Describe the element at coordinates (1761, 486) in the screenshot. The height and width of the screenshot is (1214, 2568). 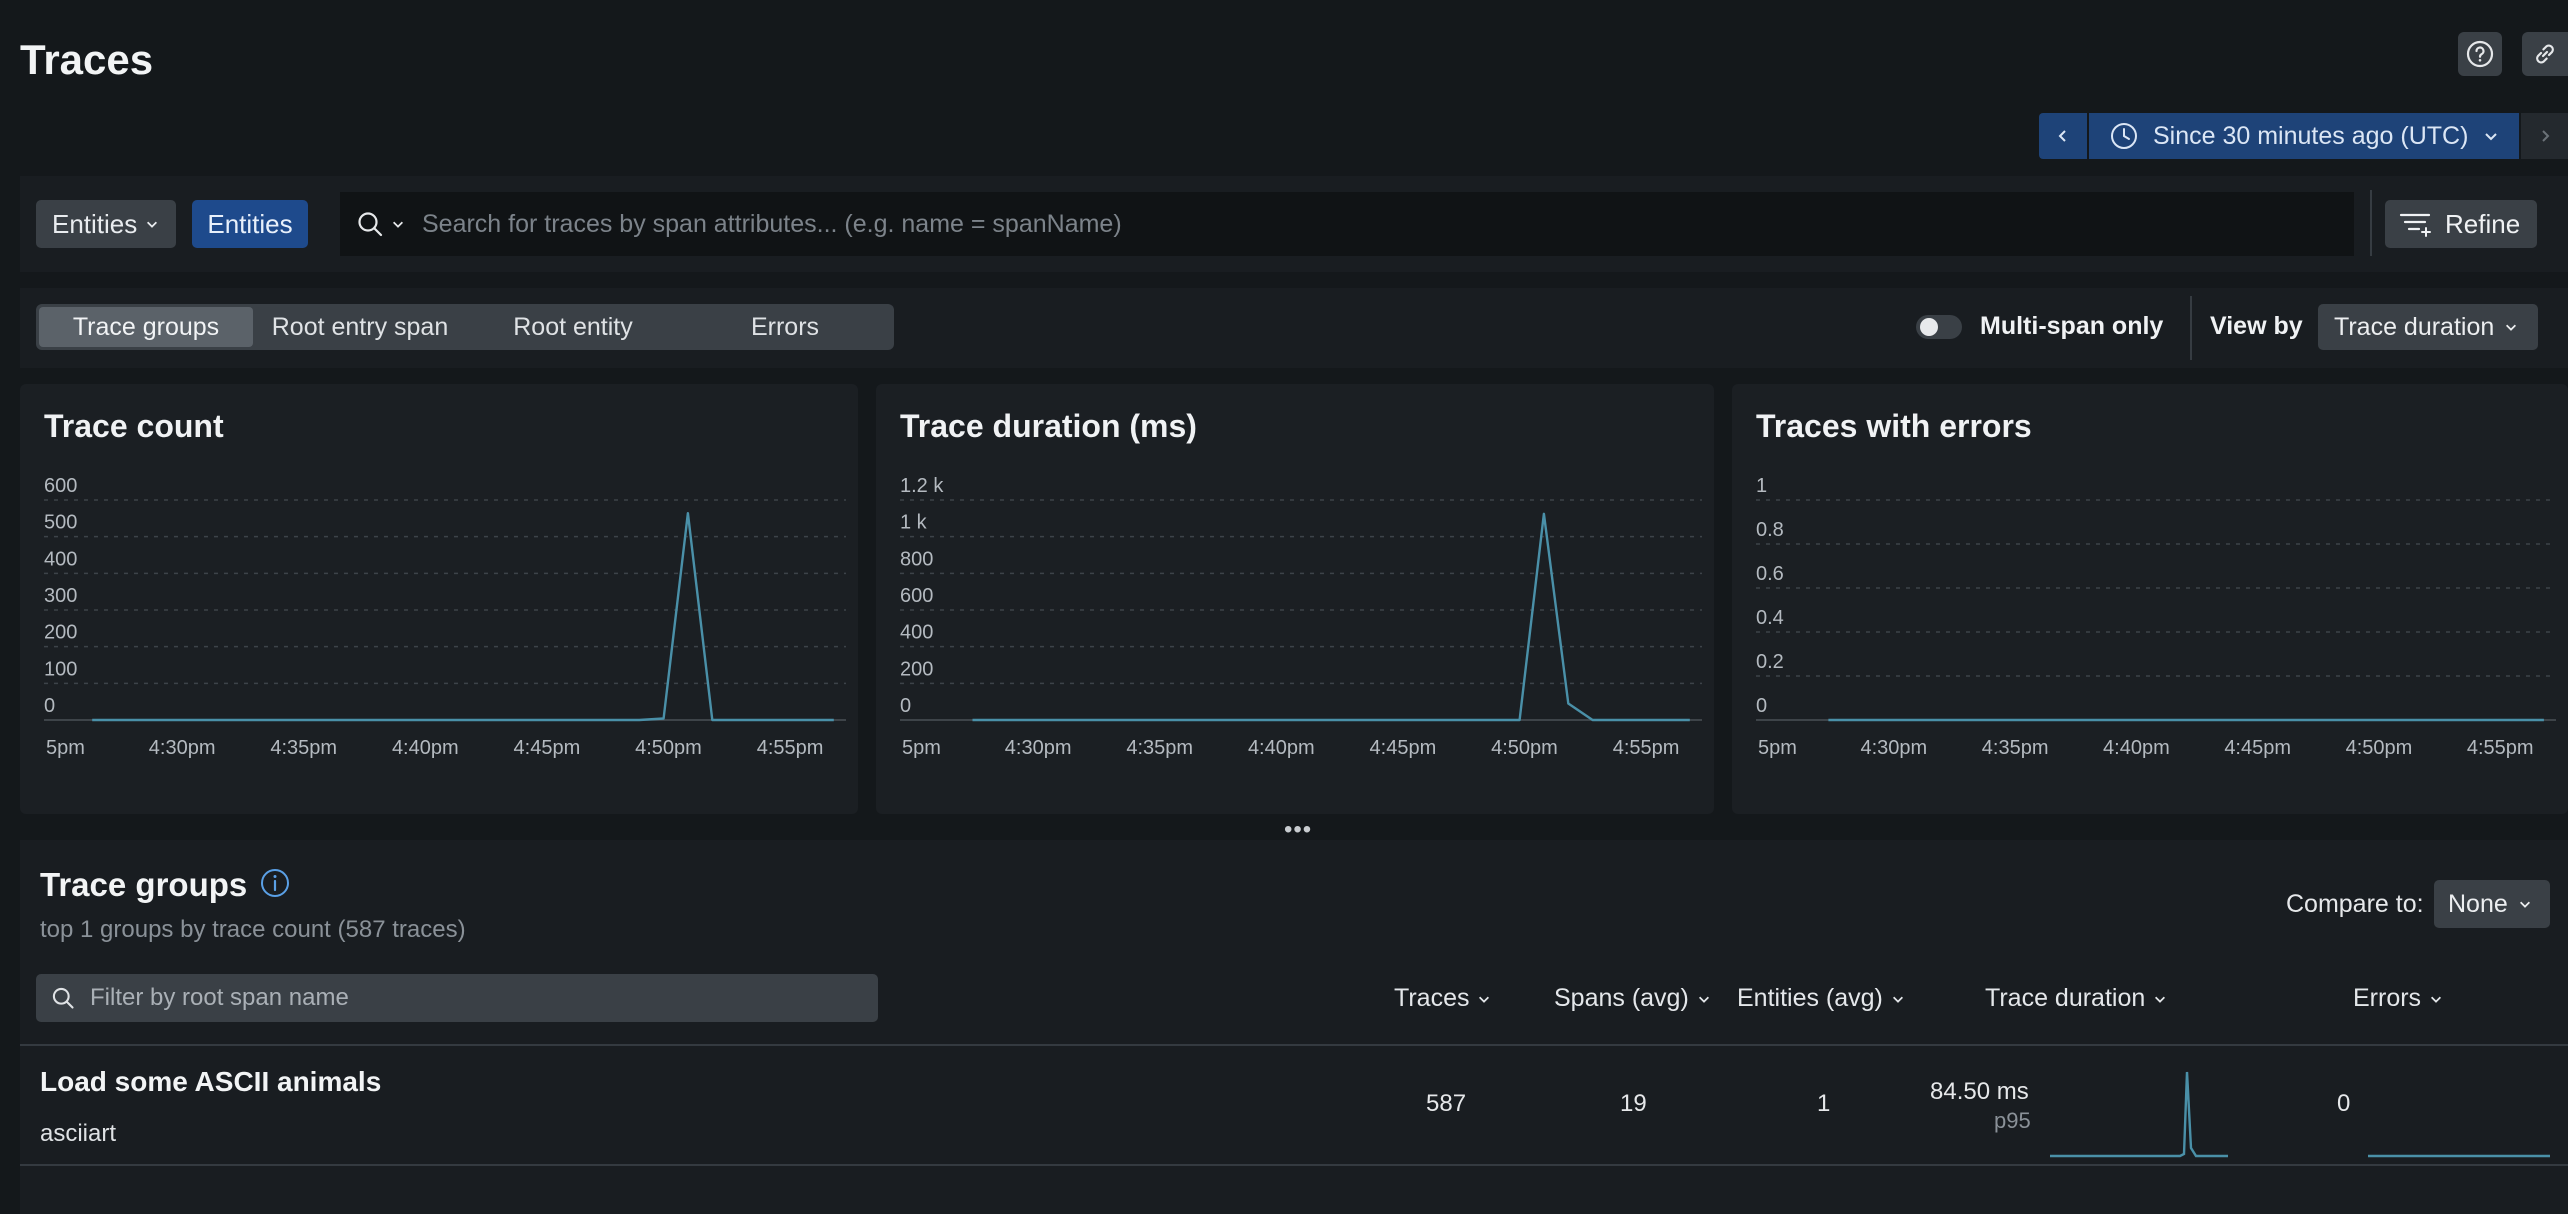
I see `y-tick-label: 1` at that location.